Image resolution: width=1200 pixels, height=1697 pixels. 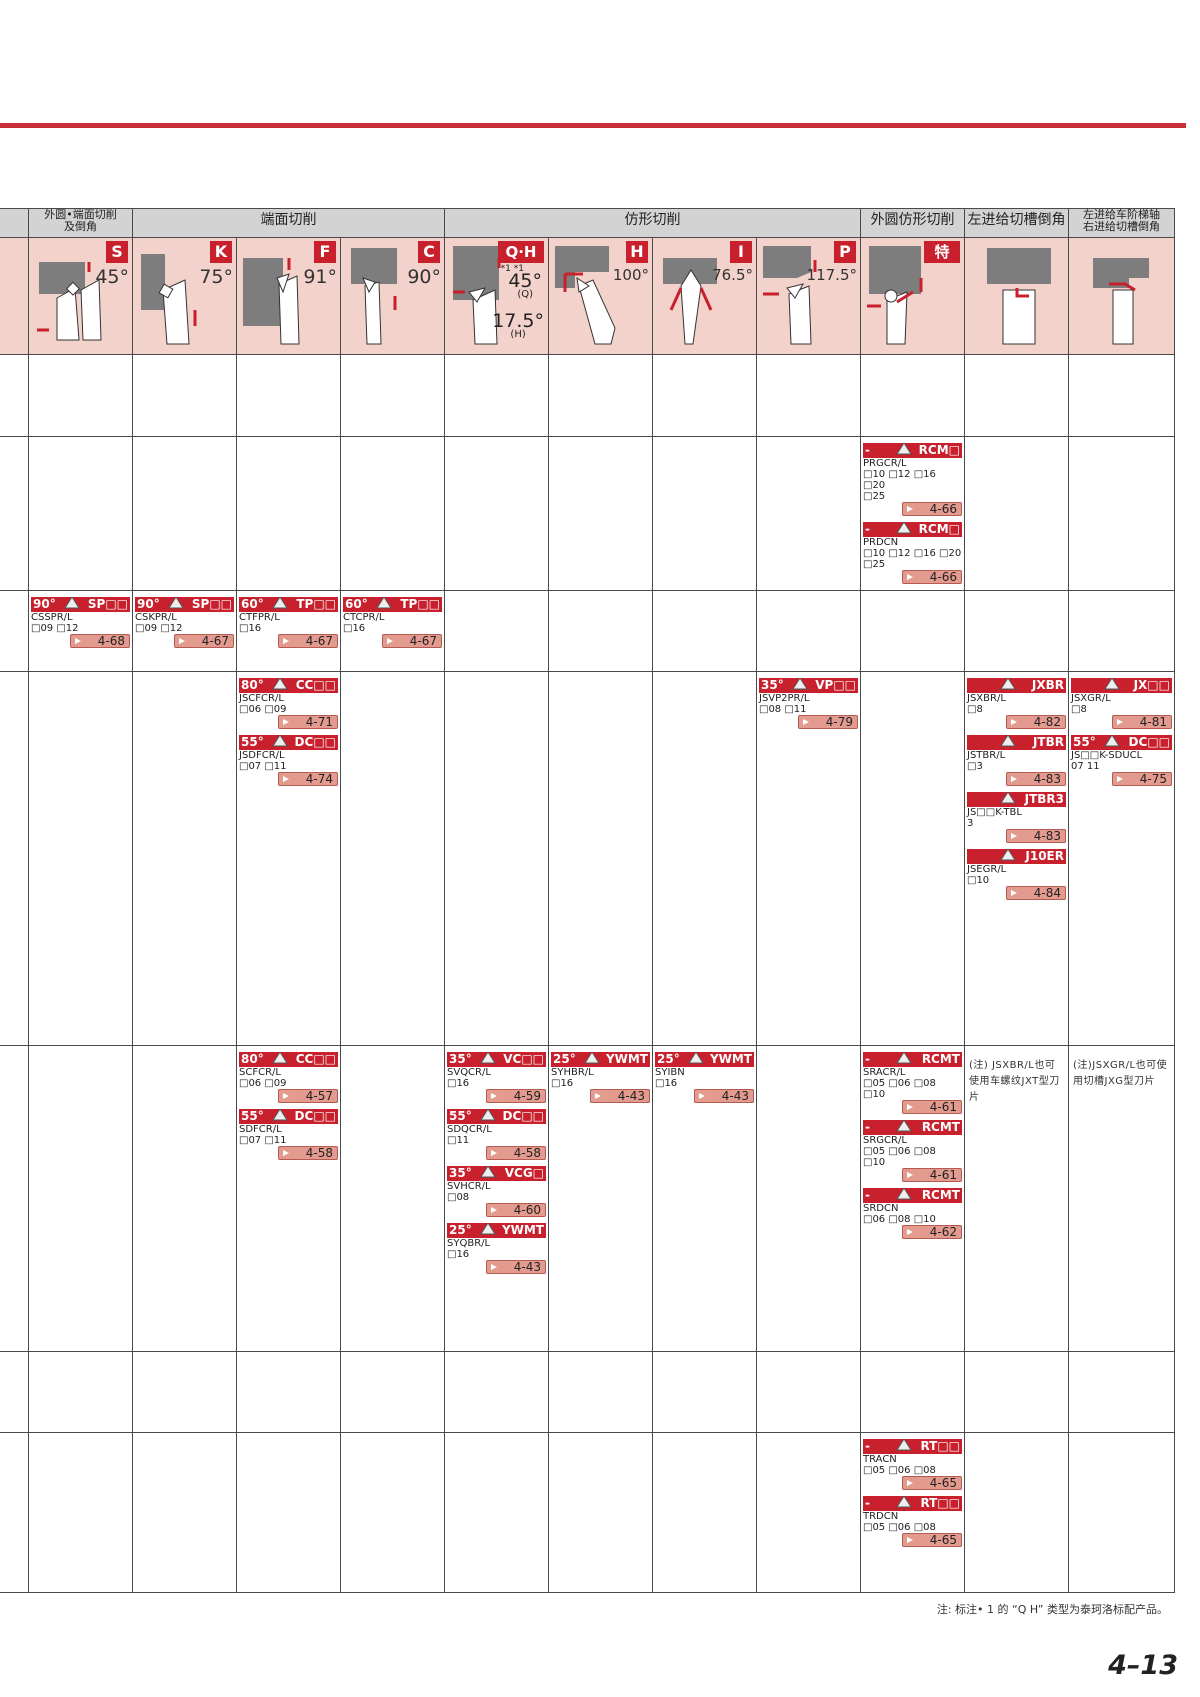 I want to click on insert-grade-bar: 90° SP□□, so click(x=184, y=604).